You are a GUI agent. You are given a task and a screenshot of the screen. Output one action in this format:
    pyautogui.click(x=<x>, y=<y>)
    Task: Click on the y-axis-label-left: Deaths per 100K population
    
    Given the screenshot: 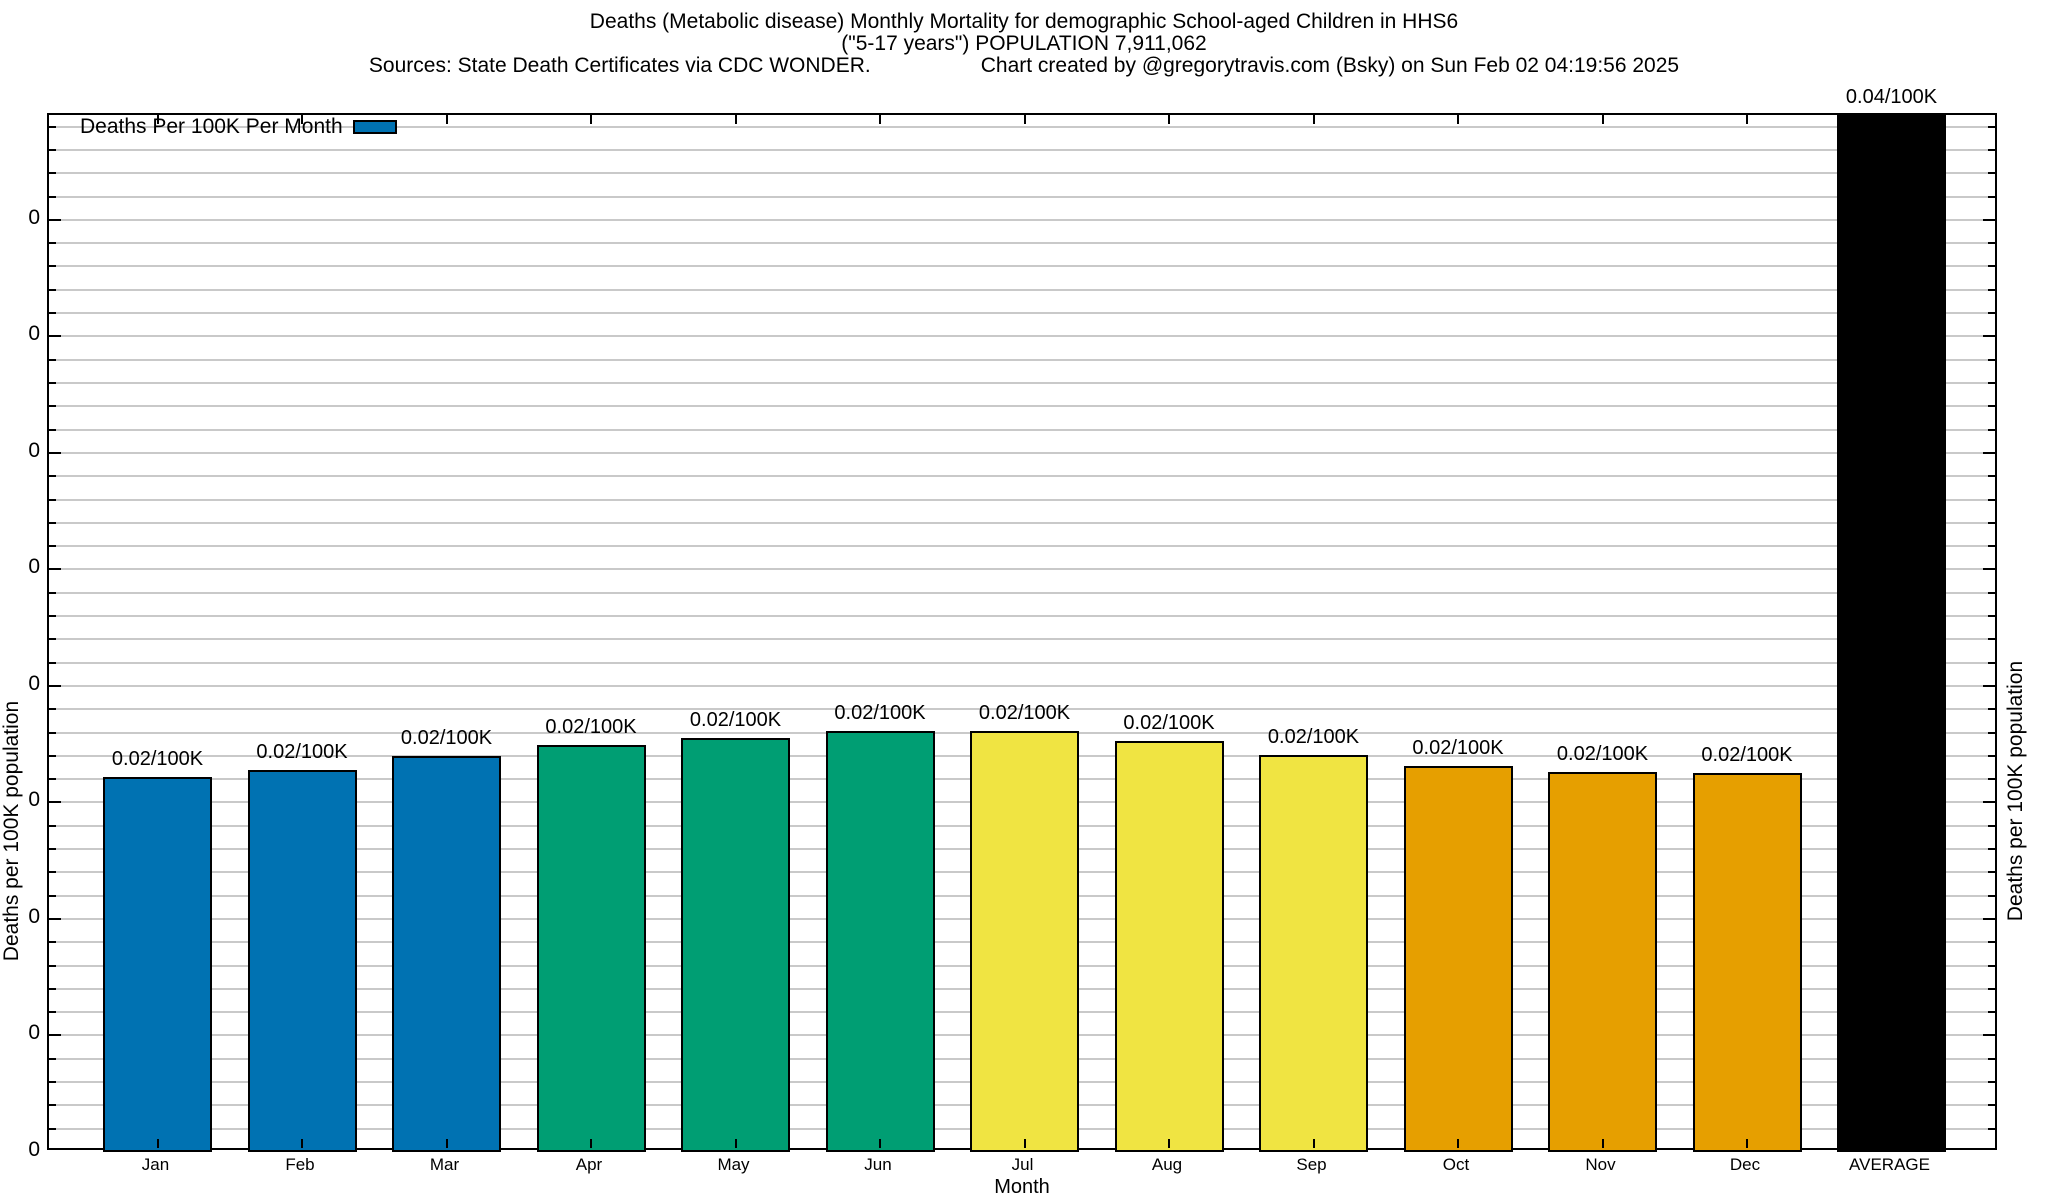 What is the action you would take?
    pyautogui.click(x=11, y=831)
    